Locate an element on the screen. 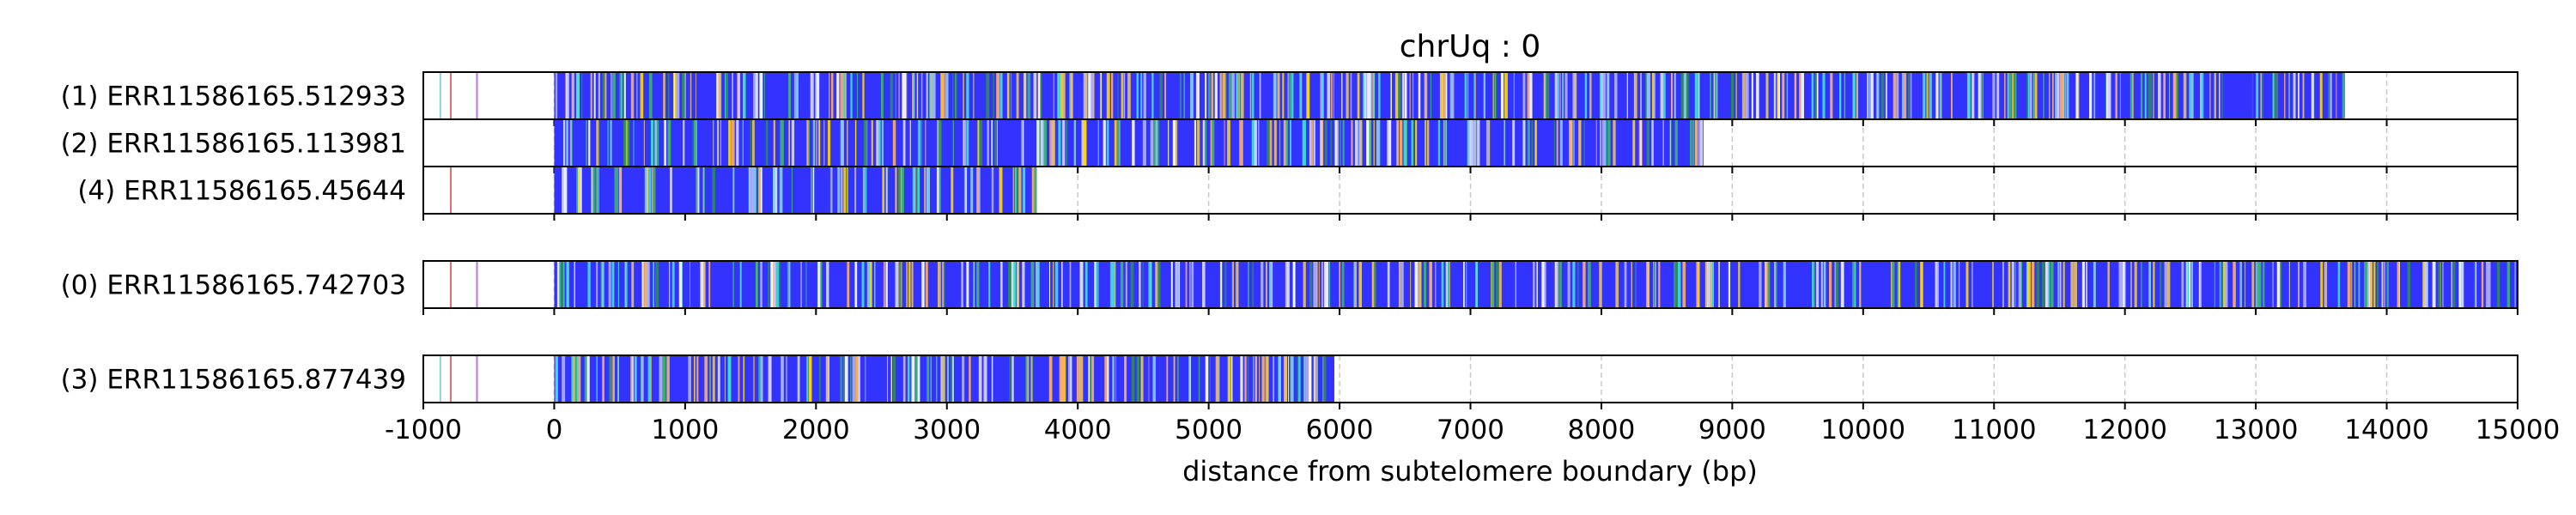 This screenshot has height=515, width=2576. x-tick-label: -1000 is located at coordinates (423, 430).